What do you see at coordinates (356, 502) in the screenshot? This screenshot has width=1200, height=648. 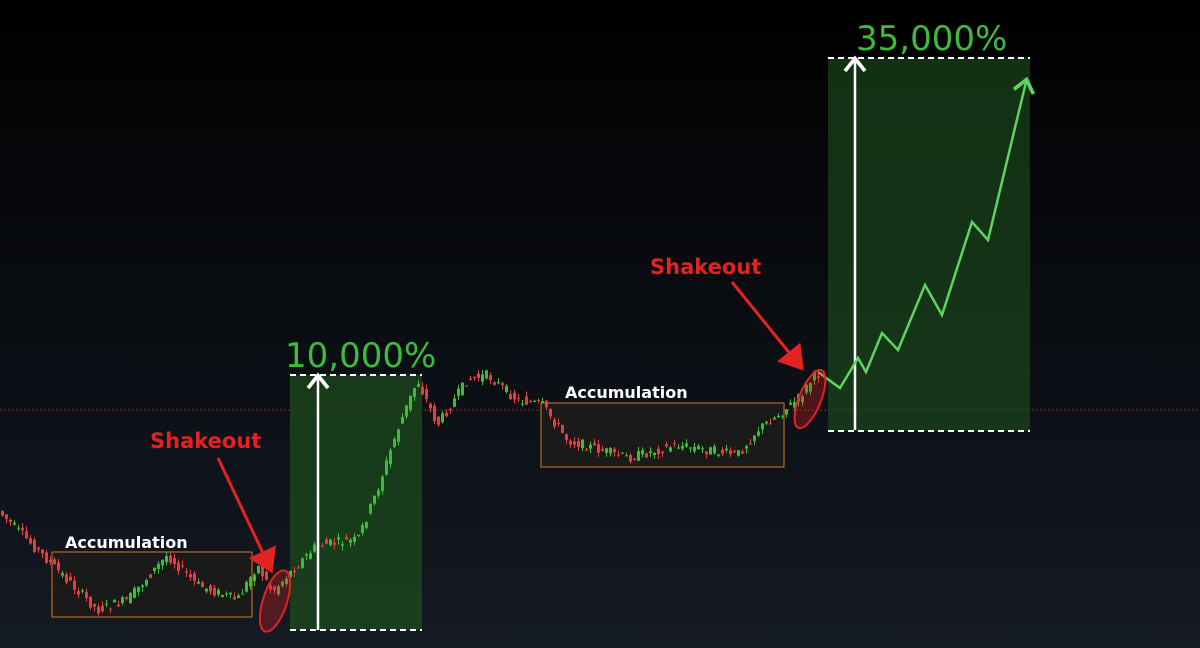 I see `gain-zone` at bounding box center [356, 502].